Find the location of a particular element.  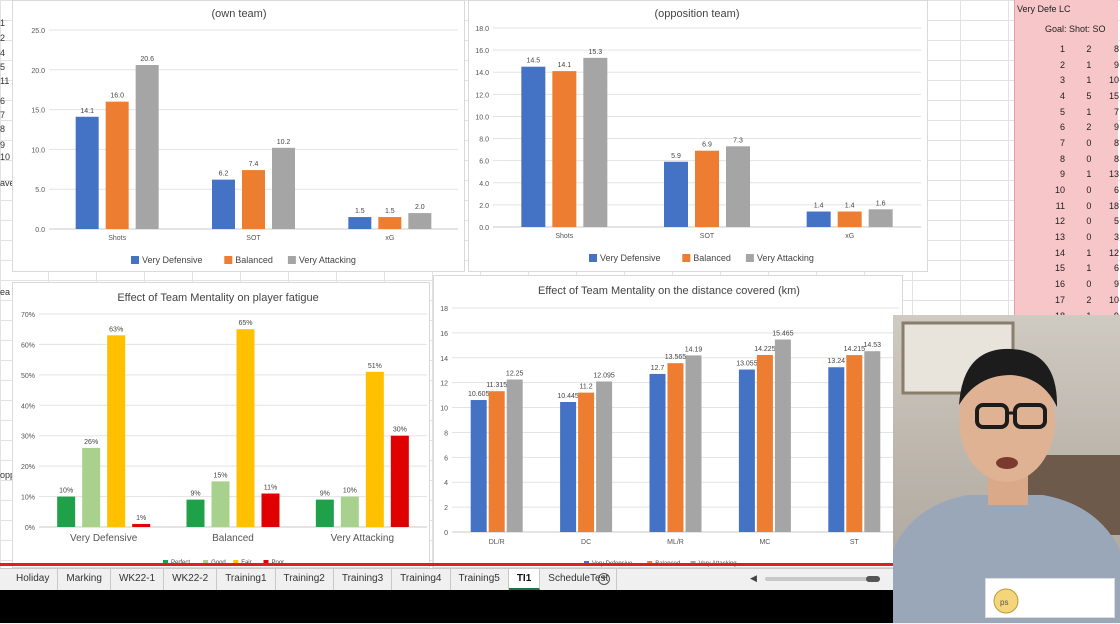

sheet-tab: Training3 is located at coordinates (363, 579).